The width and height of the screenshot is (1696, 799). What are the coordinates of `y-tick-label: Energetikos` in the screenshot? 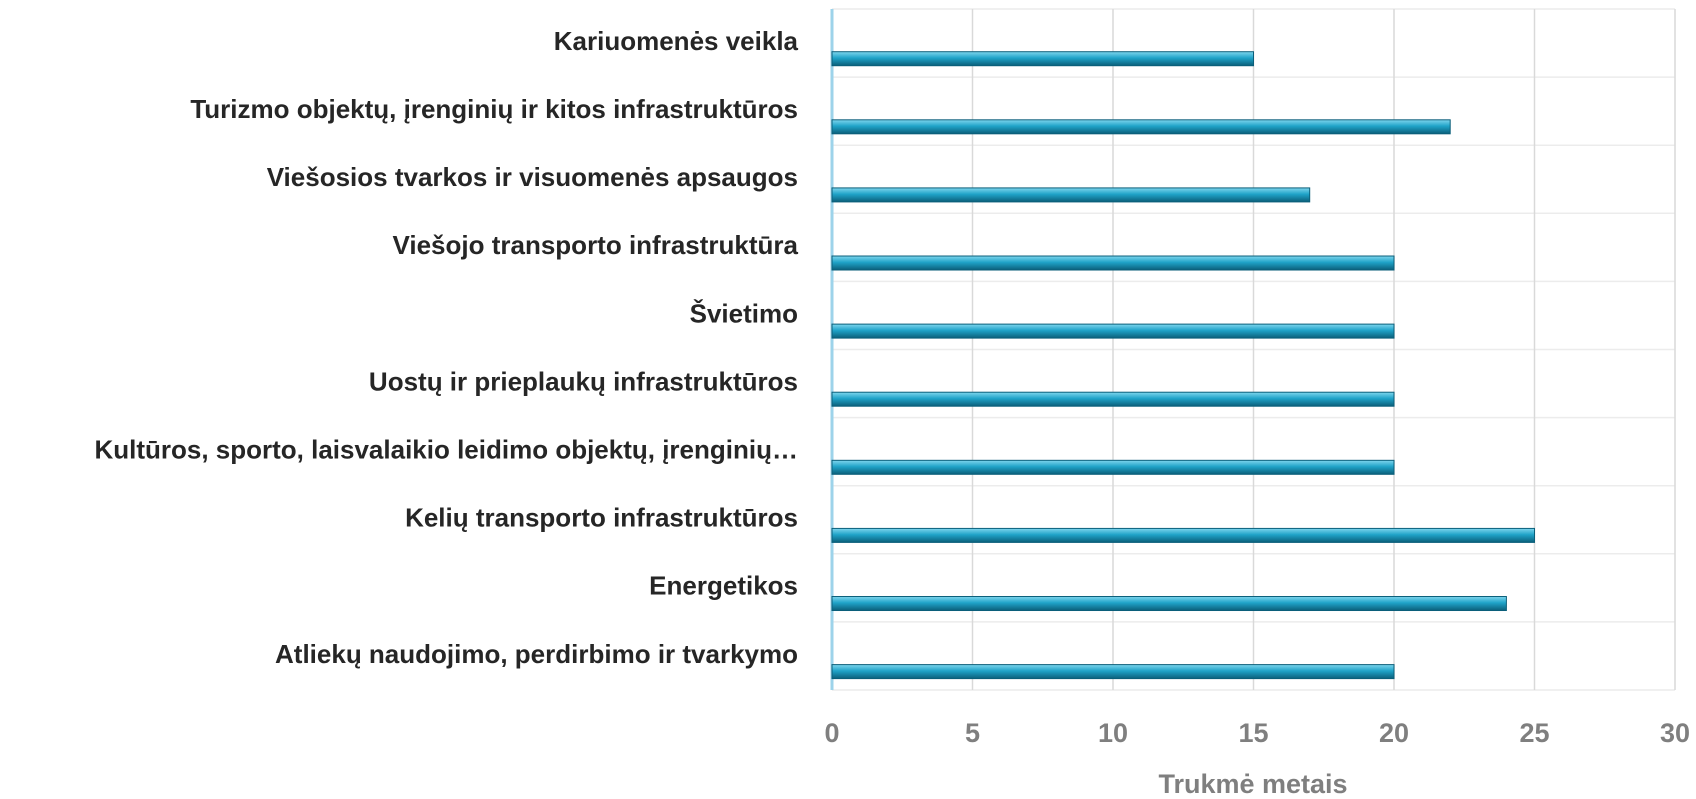 It's located at (723, 586).